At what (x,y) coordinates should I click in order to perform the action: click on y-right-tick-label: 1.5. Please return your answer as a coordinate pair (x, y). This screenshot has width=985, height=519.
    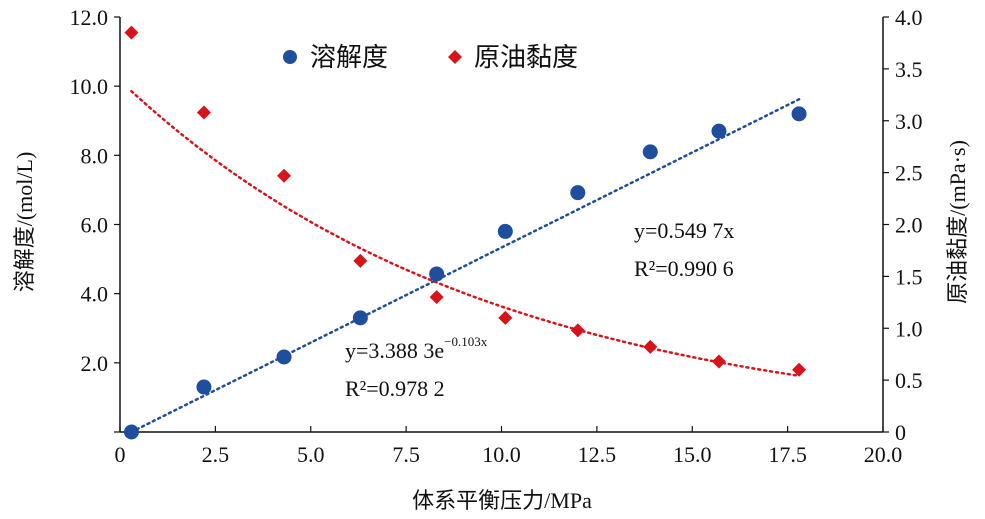
    Looking at the image, I should click on (909, 276).